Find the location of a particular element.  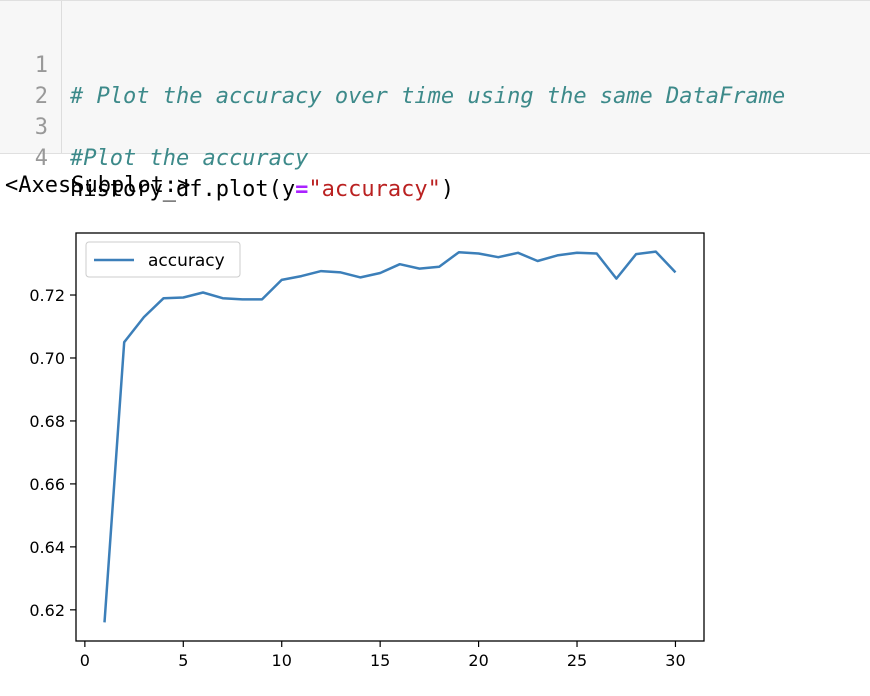

legend: accuracy is located at coordinates (163, 259).